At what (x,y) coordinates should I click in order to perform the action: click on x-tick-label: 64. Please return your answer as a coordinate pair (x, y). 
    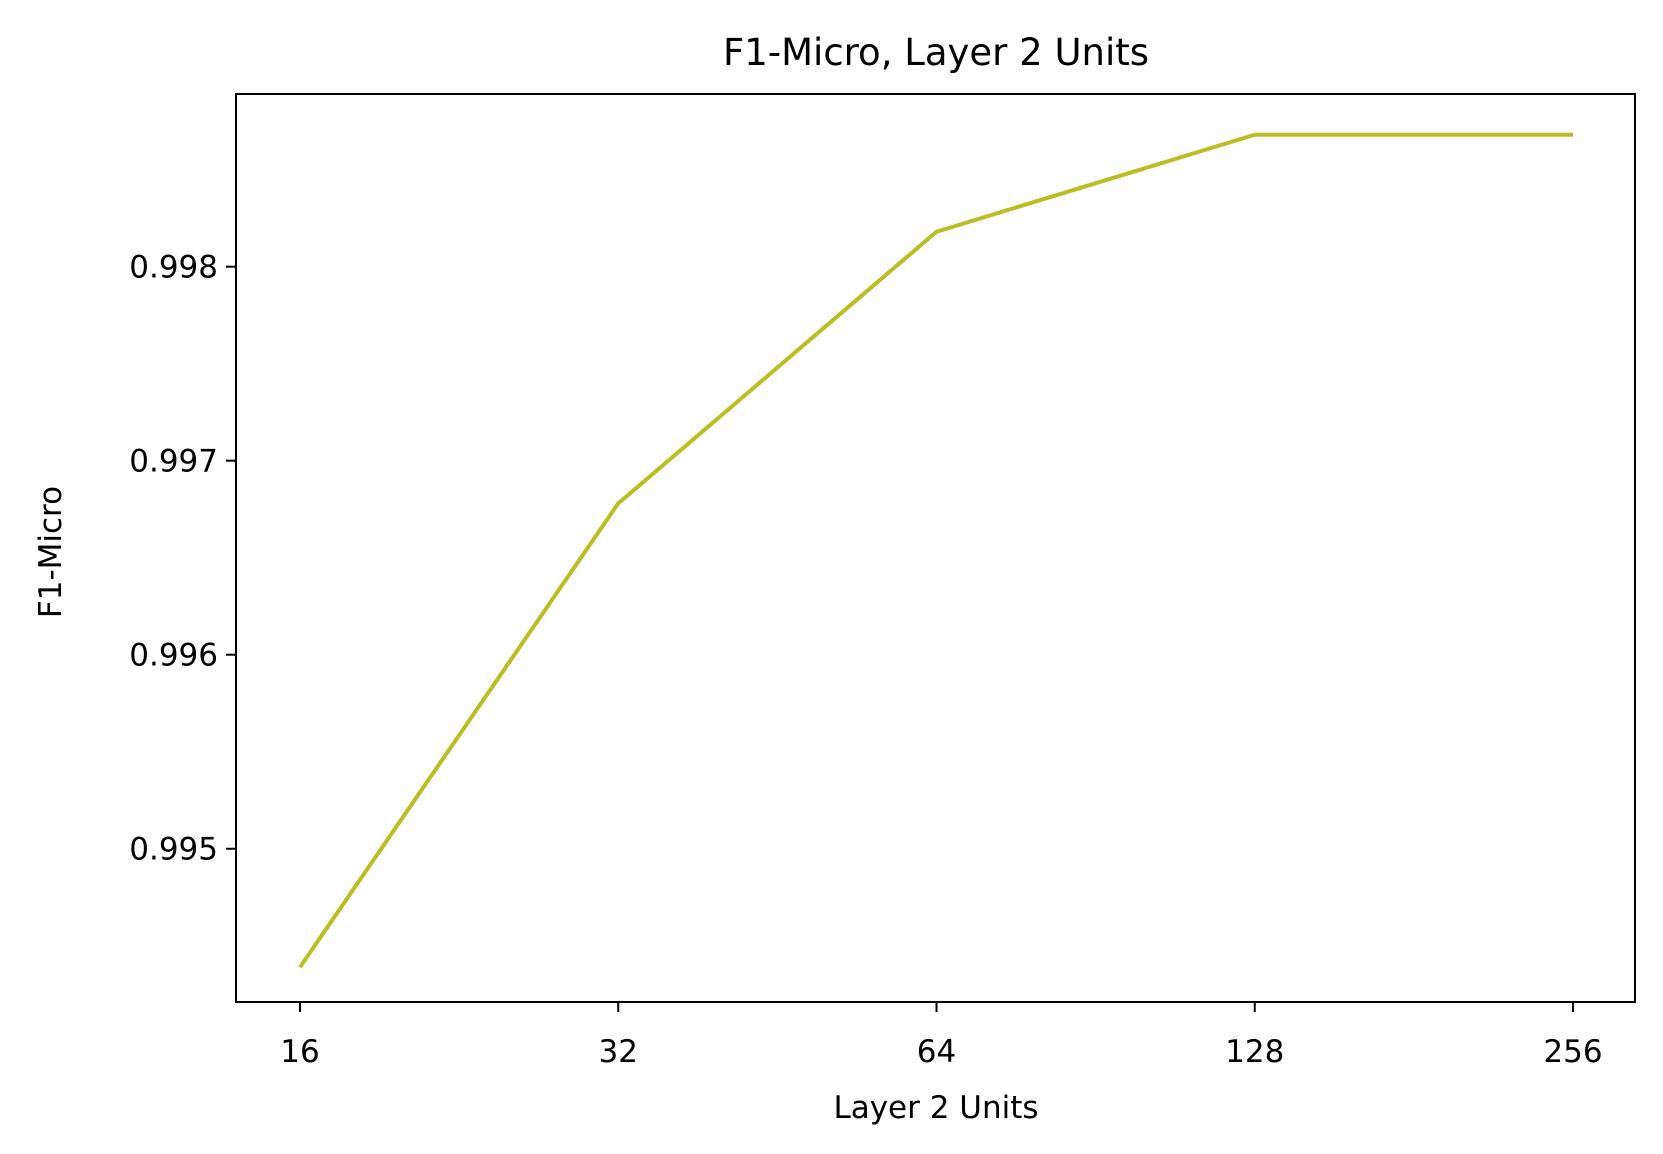
    Looking at the image, I should click on (936, 1052).